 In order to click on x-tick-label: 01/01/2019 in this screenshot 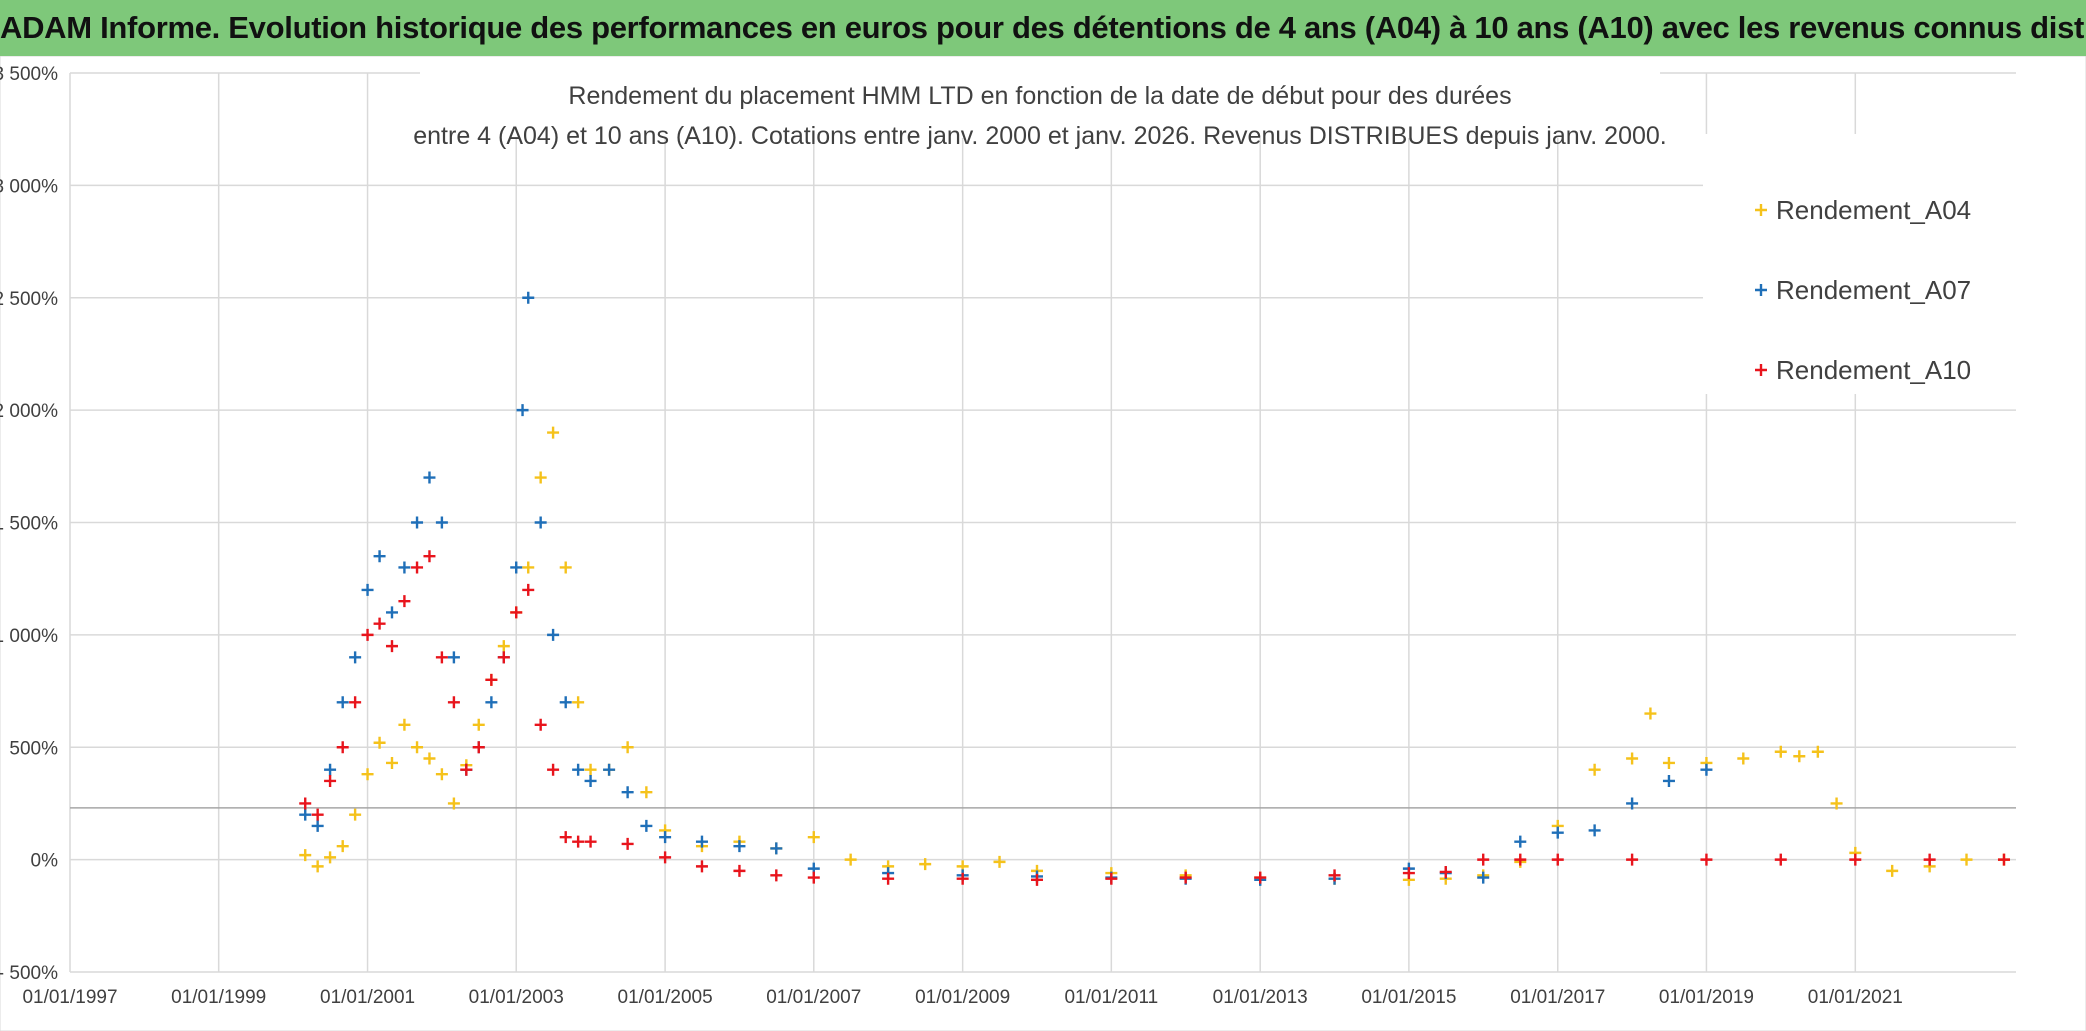, I will do `click(1706, 997)`.